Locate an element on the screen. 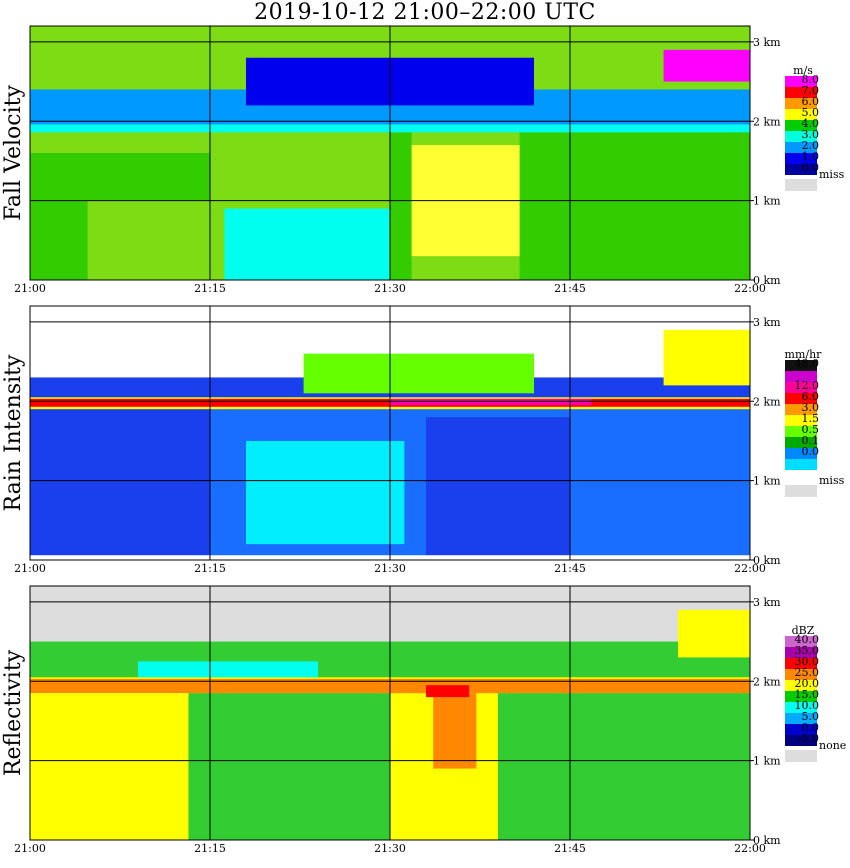 This screenshot has height=868, width=850. reflectivity-xtick-3: 21:45 is located at coordinates (570, 848).